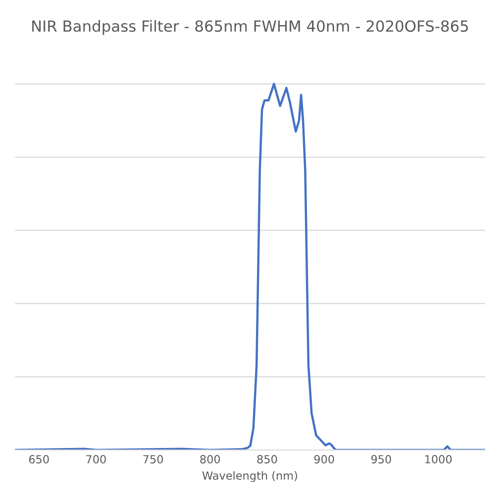 The image size is (500, 500). What do you see at coordinates (153, 459) in the screenshot?
I see `x-tick-label: 750` at bounding box center [153, 459].